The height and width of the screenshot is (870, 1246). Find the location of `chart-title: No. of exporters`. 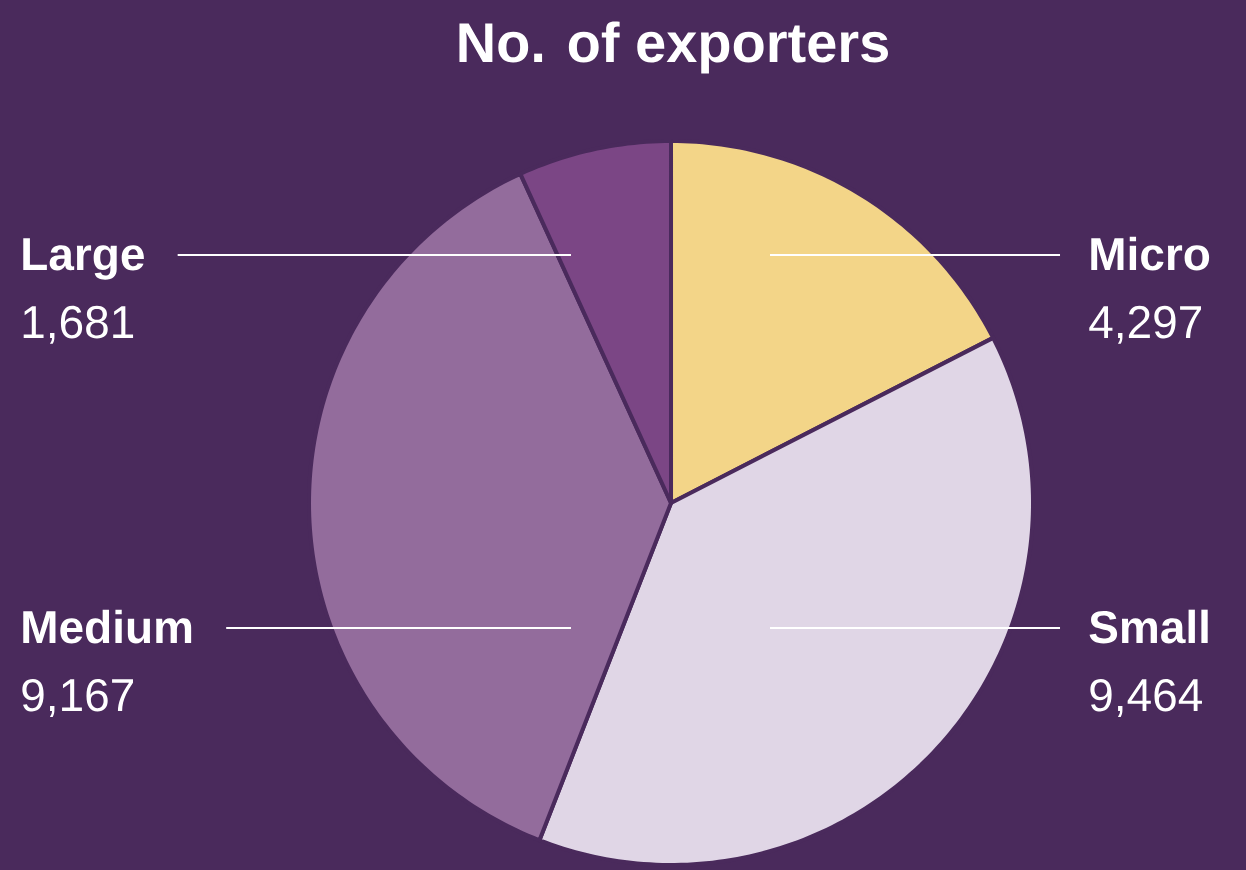

chart-title: No. of exporters is located at coordinates (673, 47).